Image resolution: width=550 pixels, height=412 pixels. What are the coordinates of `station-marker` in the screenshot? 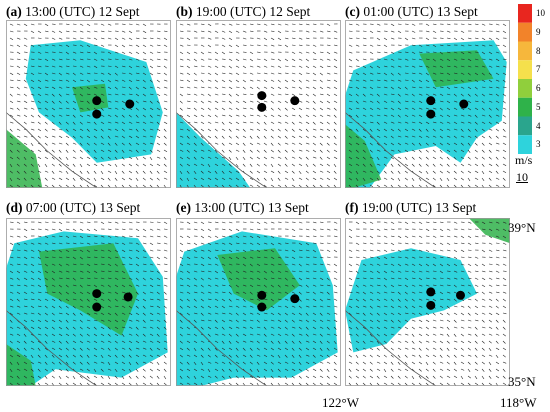 It's located at (431, 305).